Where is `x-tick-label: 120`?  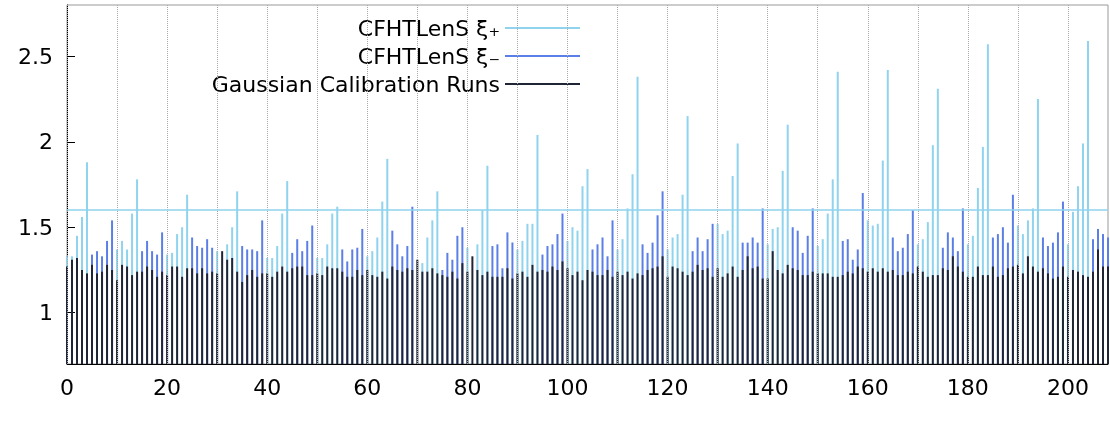 x-tick-label: 120 is located at coordinates (667, 387).